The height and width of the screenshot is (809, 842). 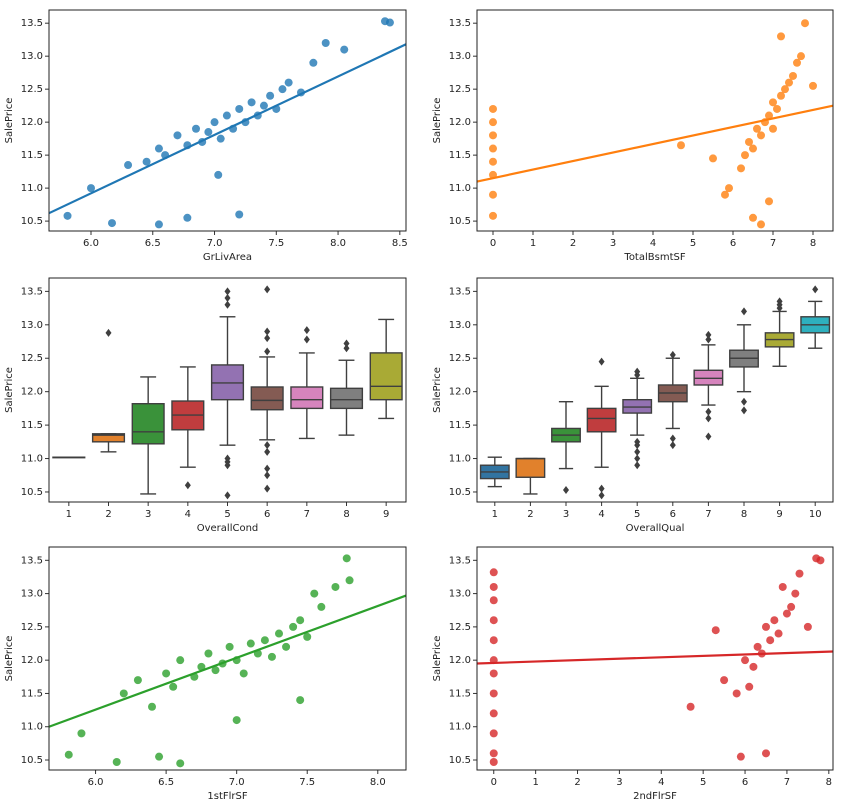 I want to click on x-tick-label: 7.5, so click(x=307, y=782).